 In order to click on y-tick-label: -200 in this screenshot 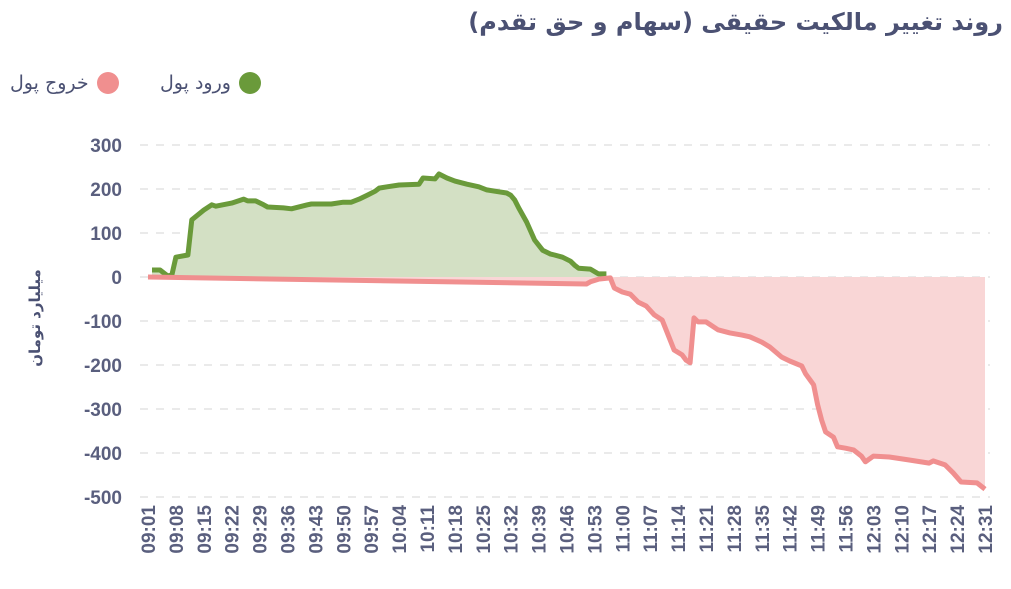, I will do `click(103, 366)`.